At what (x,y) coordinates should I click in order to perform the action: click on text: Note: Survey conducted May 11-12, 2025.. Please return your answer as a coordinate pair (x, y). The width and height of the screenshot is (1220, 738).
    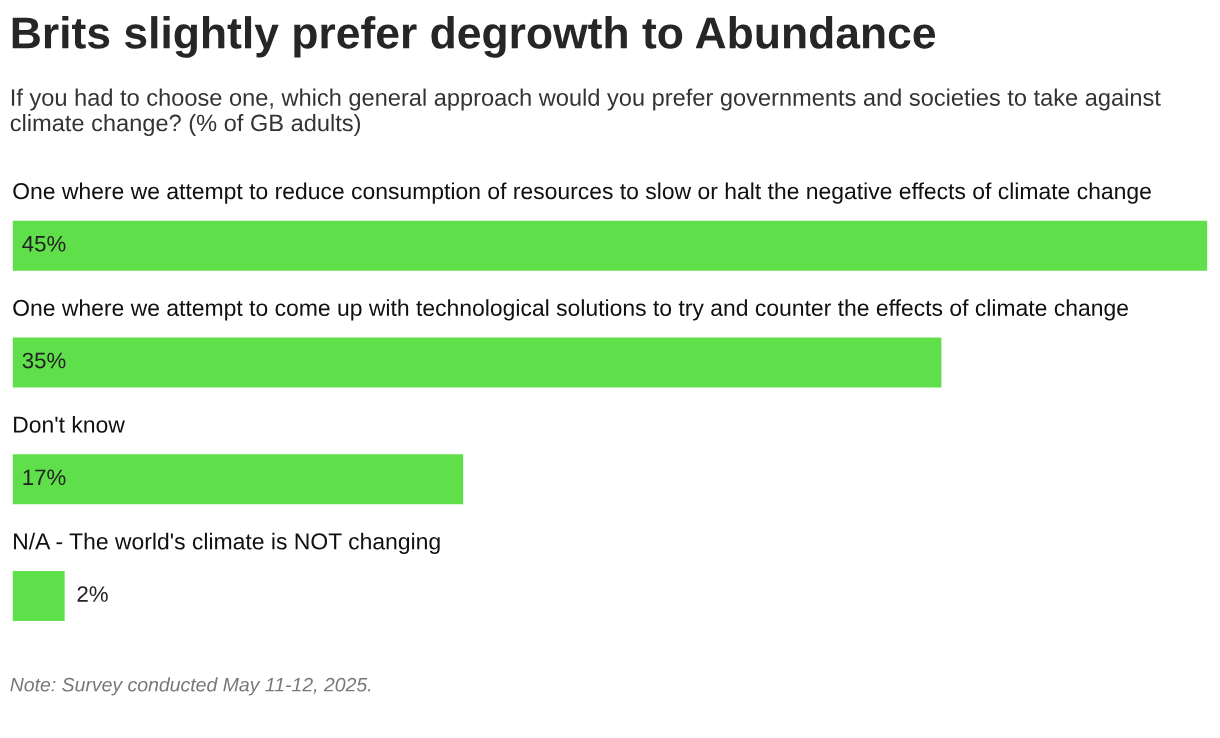
    Looking at the image, I should click on (190, 686).